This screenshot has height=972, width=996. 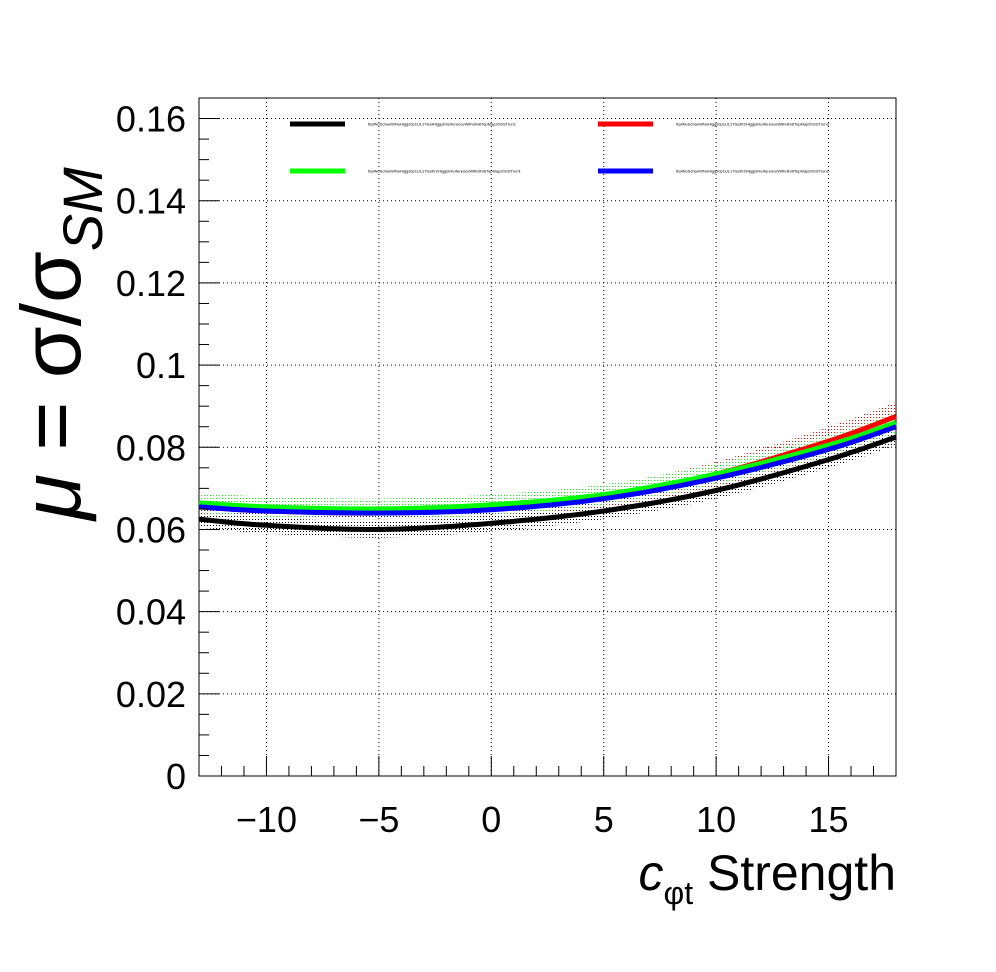 What do you see at coordinates (678, 893) in the screenshot?
I see `x-axis-label-sub: φt` at bounding box center [678, 893].